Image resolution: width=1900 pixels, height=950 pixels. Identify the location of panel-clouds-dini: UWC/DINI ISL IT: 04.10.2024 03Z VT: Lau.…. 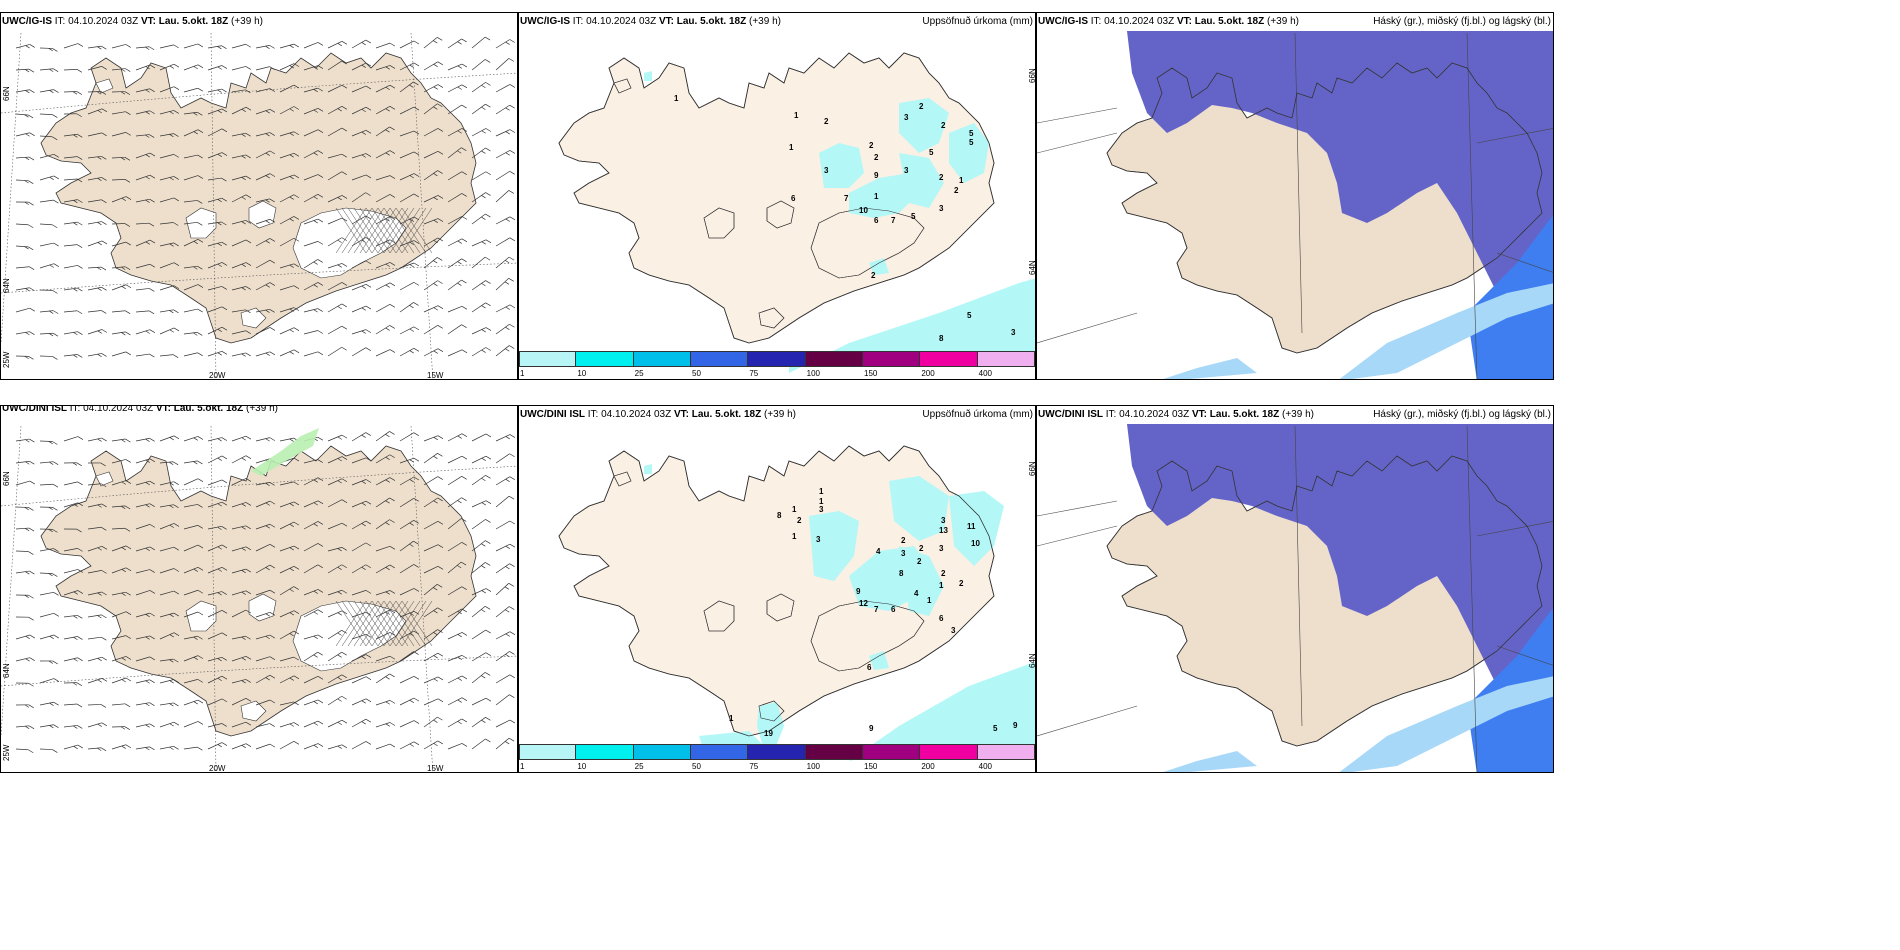
(1295, 589).